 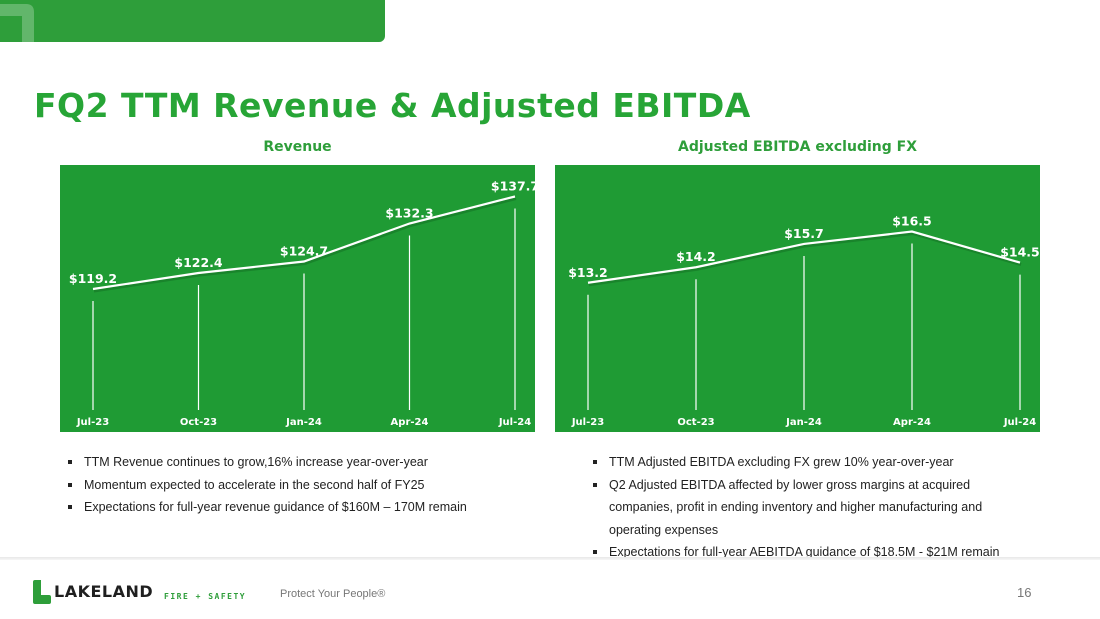 What do you see at coordinates (1024, 592) in the screenshot?
I see `page-number: 16` at bounding box center [1024, 592].